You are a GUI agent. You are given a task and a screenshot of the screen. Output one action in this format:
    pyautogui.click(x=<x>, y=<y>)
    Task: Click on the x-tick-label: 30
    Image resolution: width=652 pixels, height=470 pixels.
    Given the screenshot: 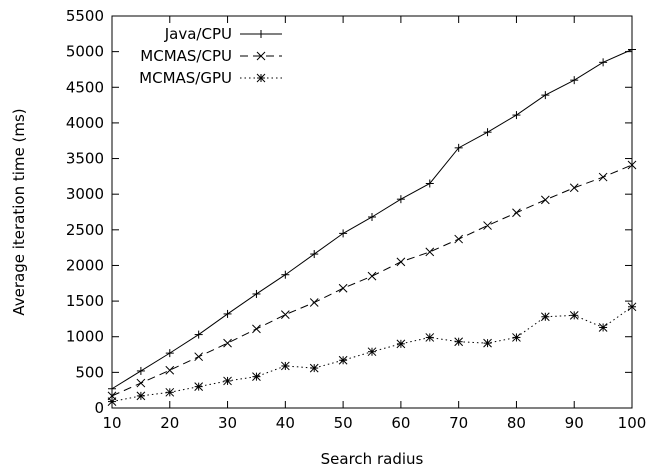 What is the action you would take?
    pyautogui.click(x=227, y=423)
    